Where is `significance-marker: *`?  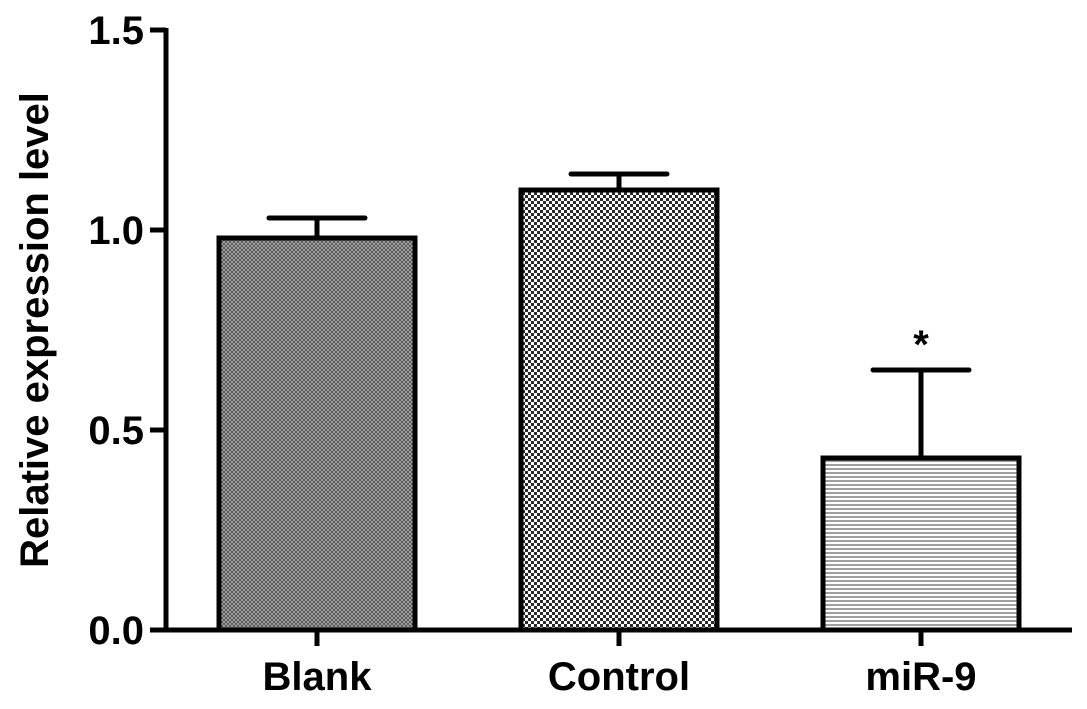 significance-marker: * is located at coordinates (921, 345).